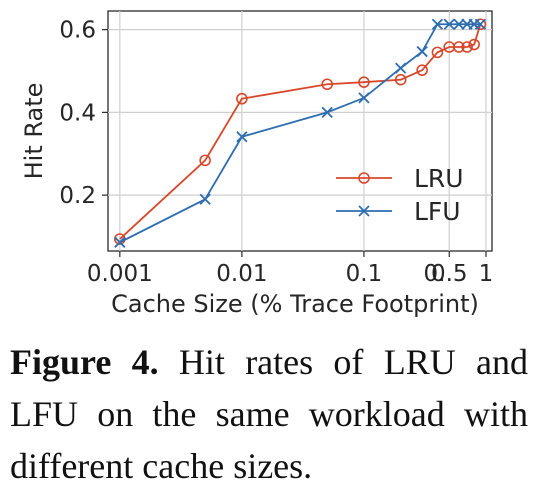  I want to click on x-tick-label: 1, so click(486, 274).